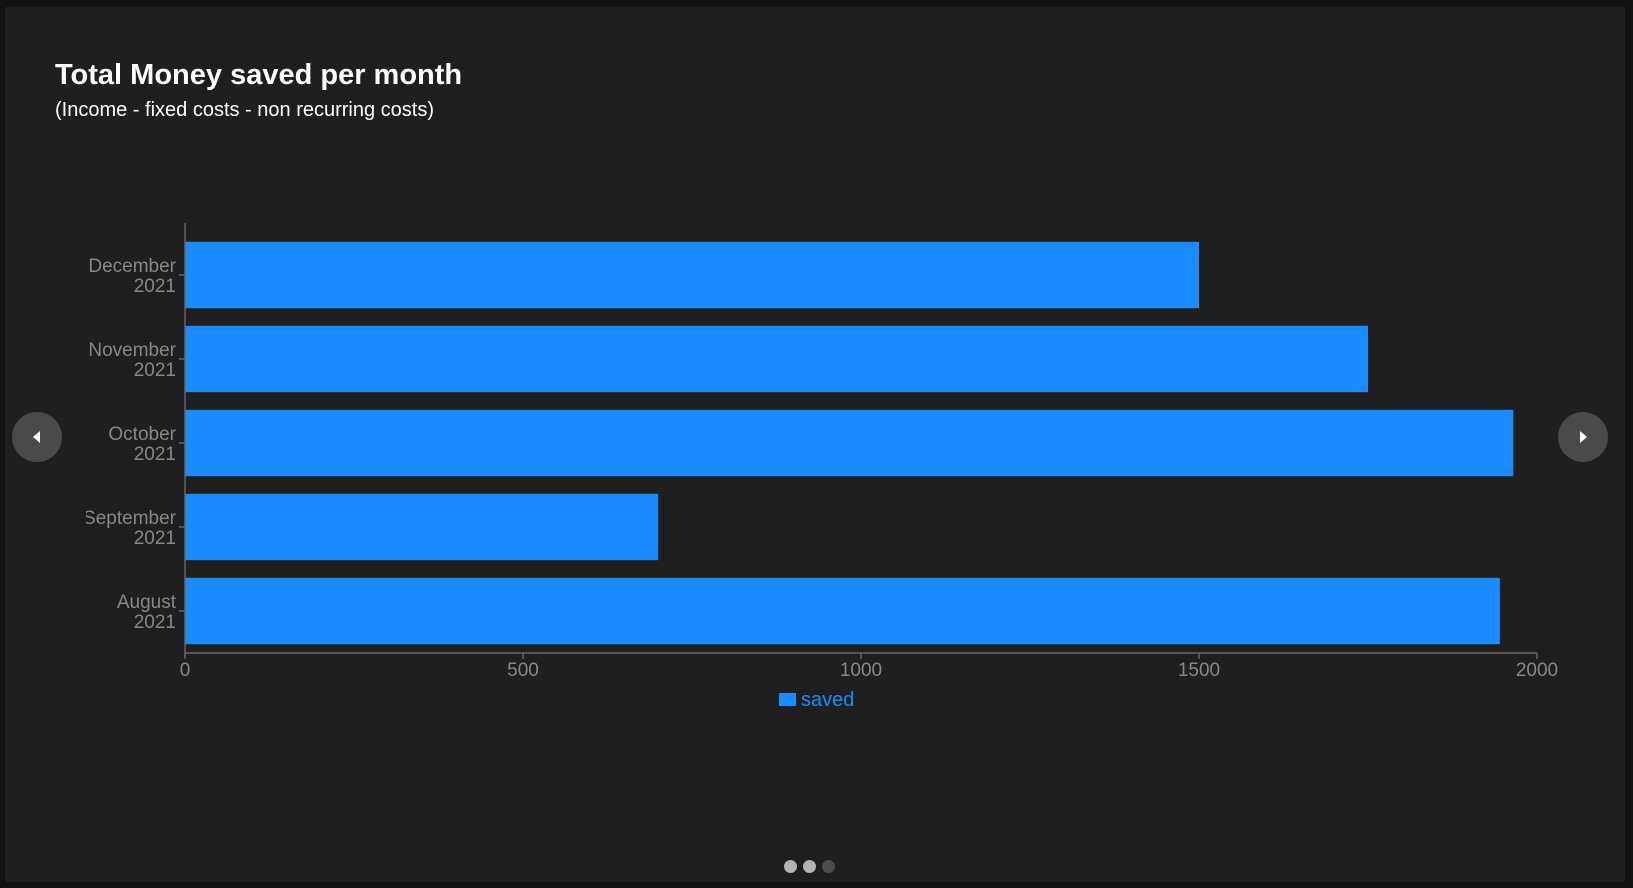 The image size is (1633, 888). Describe the element at coordinates (130, 518) in the screenshot. I see `y-tick-label-line: September` at that location.